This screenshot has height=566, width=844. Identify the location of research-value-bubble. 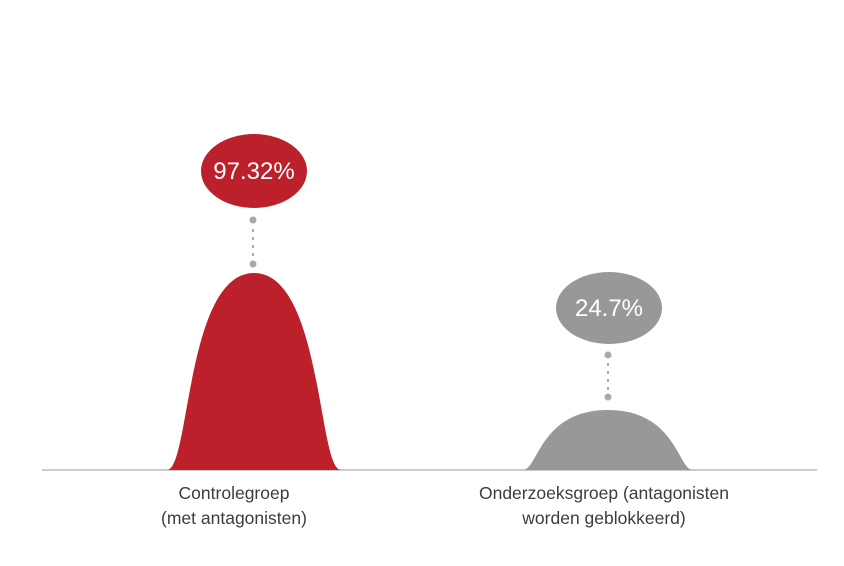
(609, 308).